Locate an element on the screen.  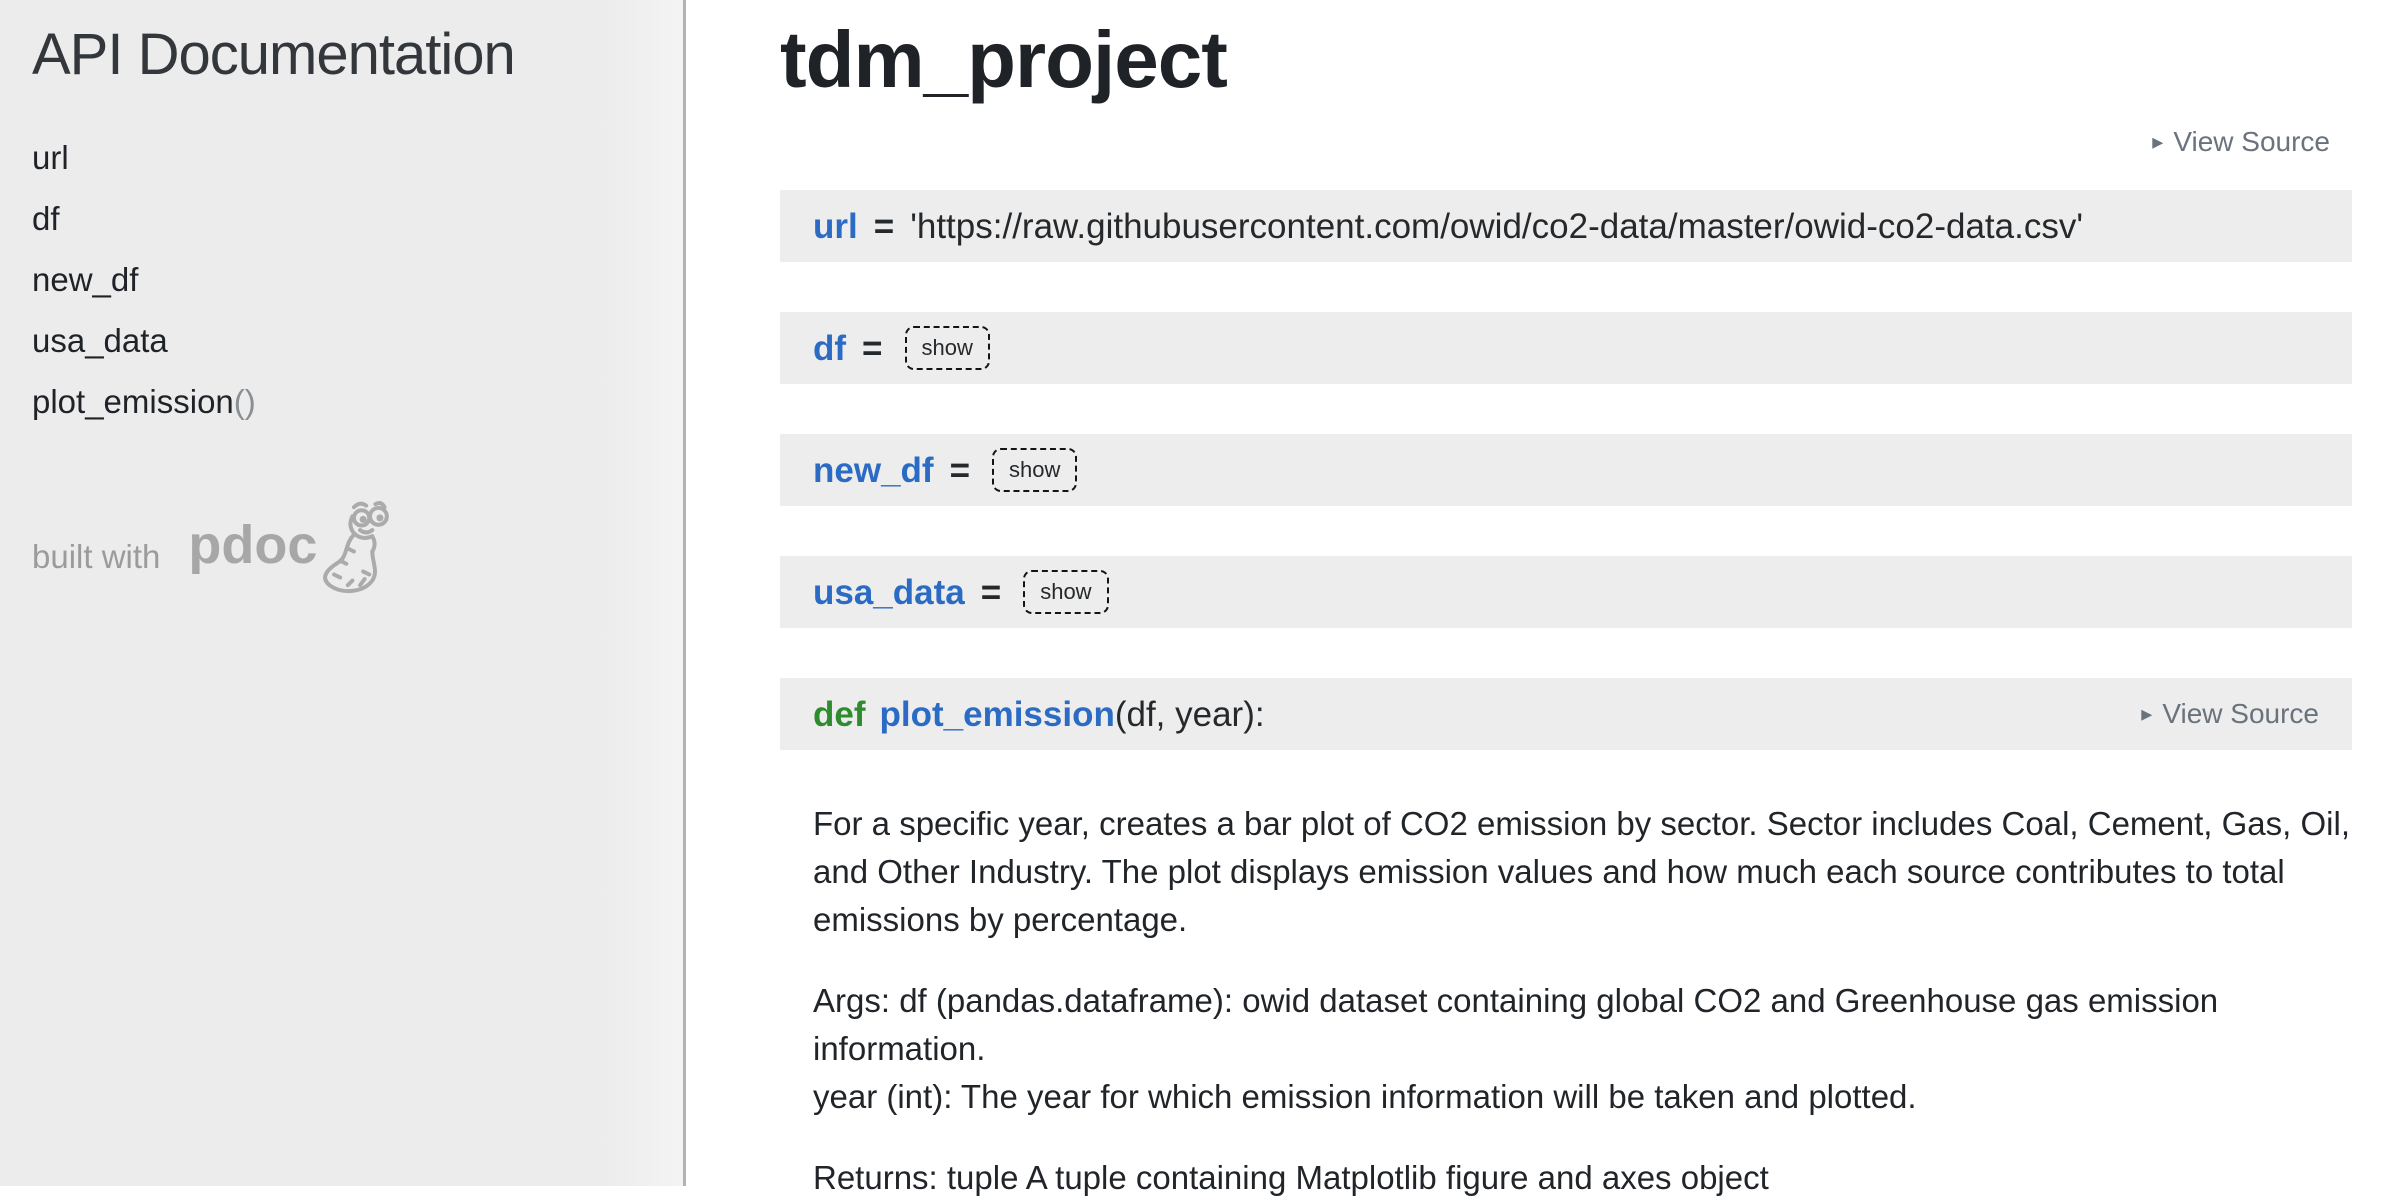
sidebar-nav: url df new_df usa_data plot_emission() is located at coordinates (342, 279).